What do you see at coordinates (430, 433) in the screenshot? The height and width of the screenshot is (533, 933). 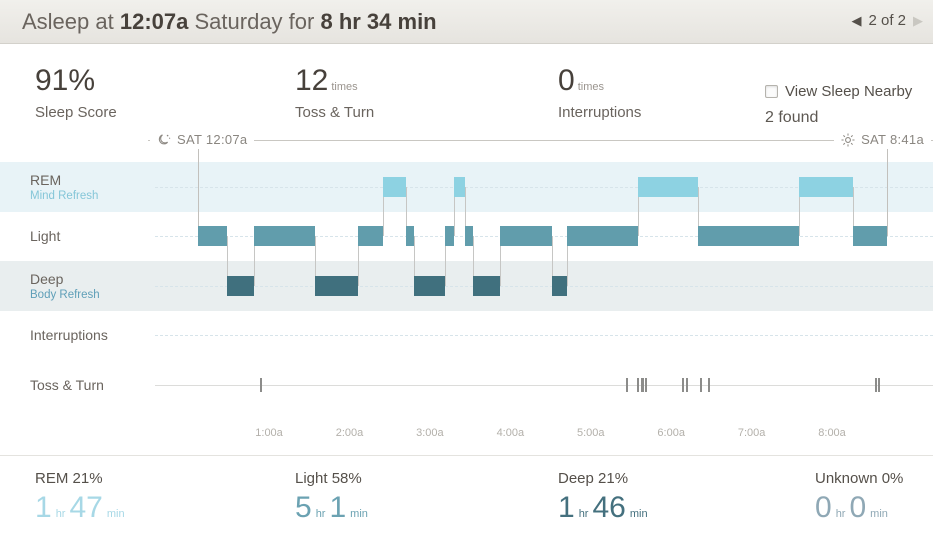 I see `axis-hour-label: 3:00a` at bounding box center [430, 433].